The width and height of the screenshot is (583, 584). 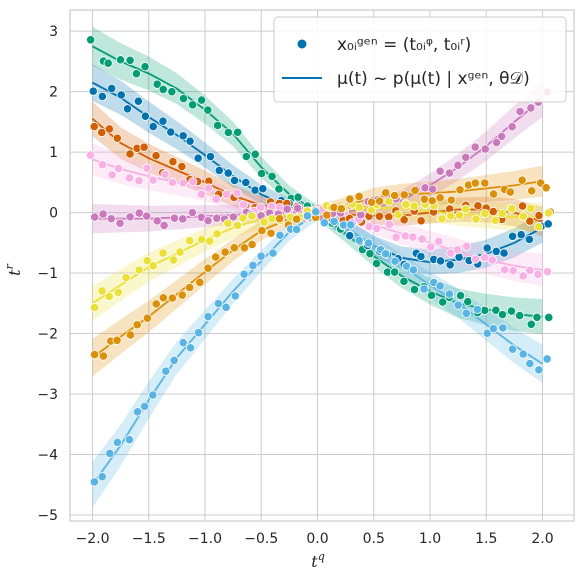 What do you see at coordinates (404, 45) in the screenshot?
I see `legend-scatter-label: x₀ᵢᵍᵉⁿ = (t₀ᵢᵠ, t₀ᵢʳ)` at bounding box center [404, 45].